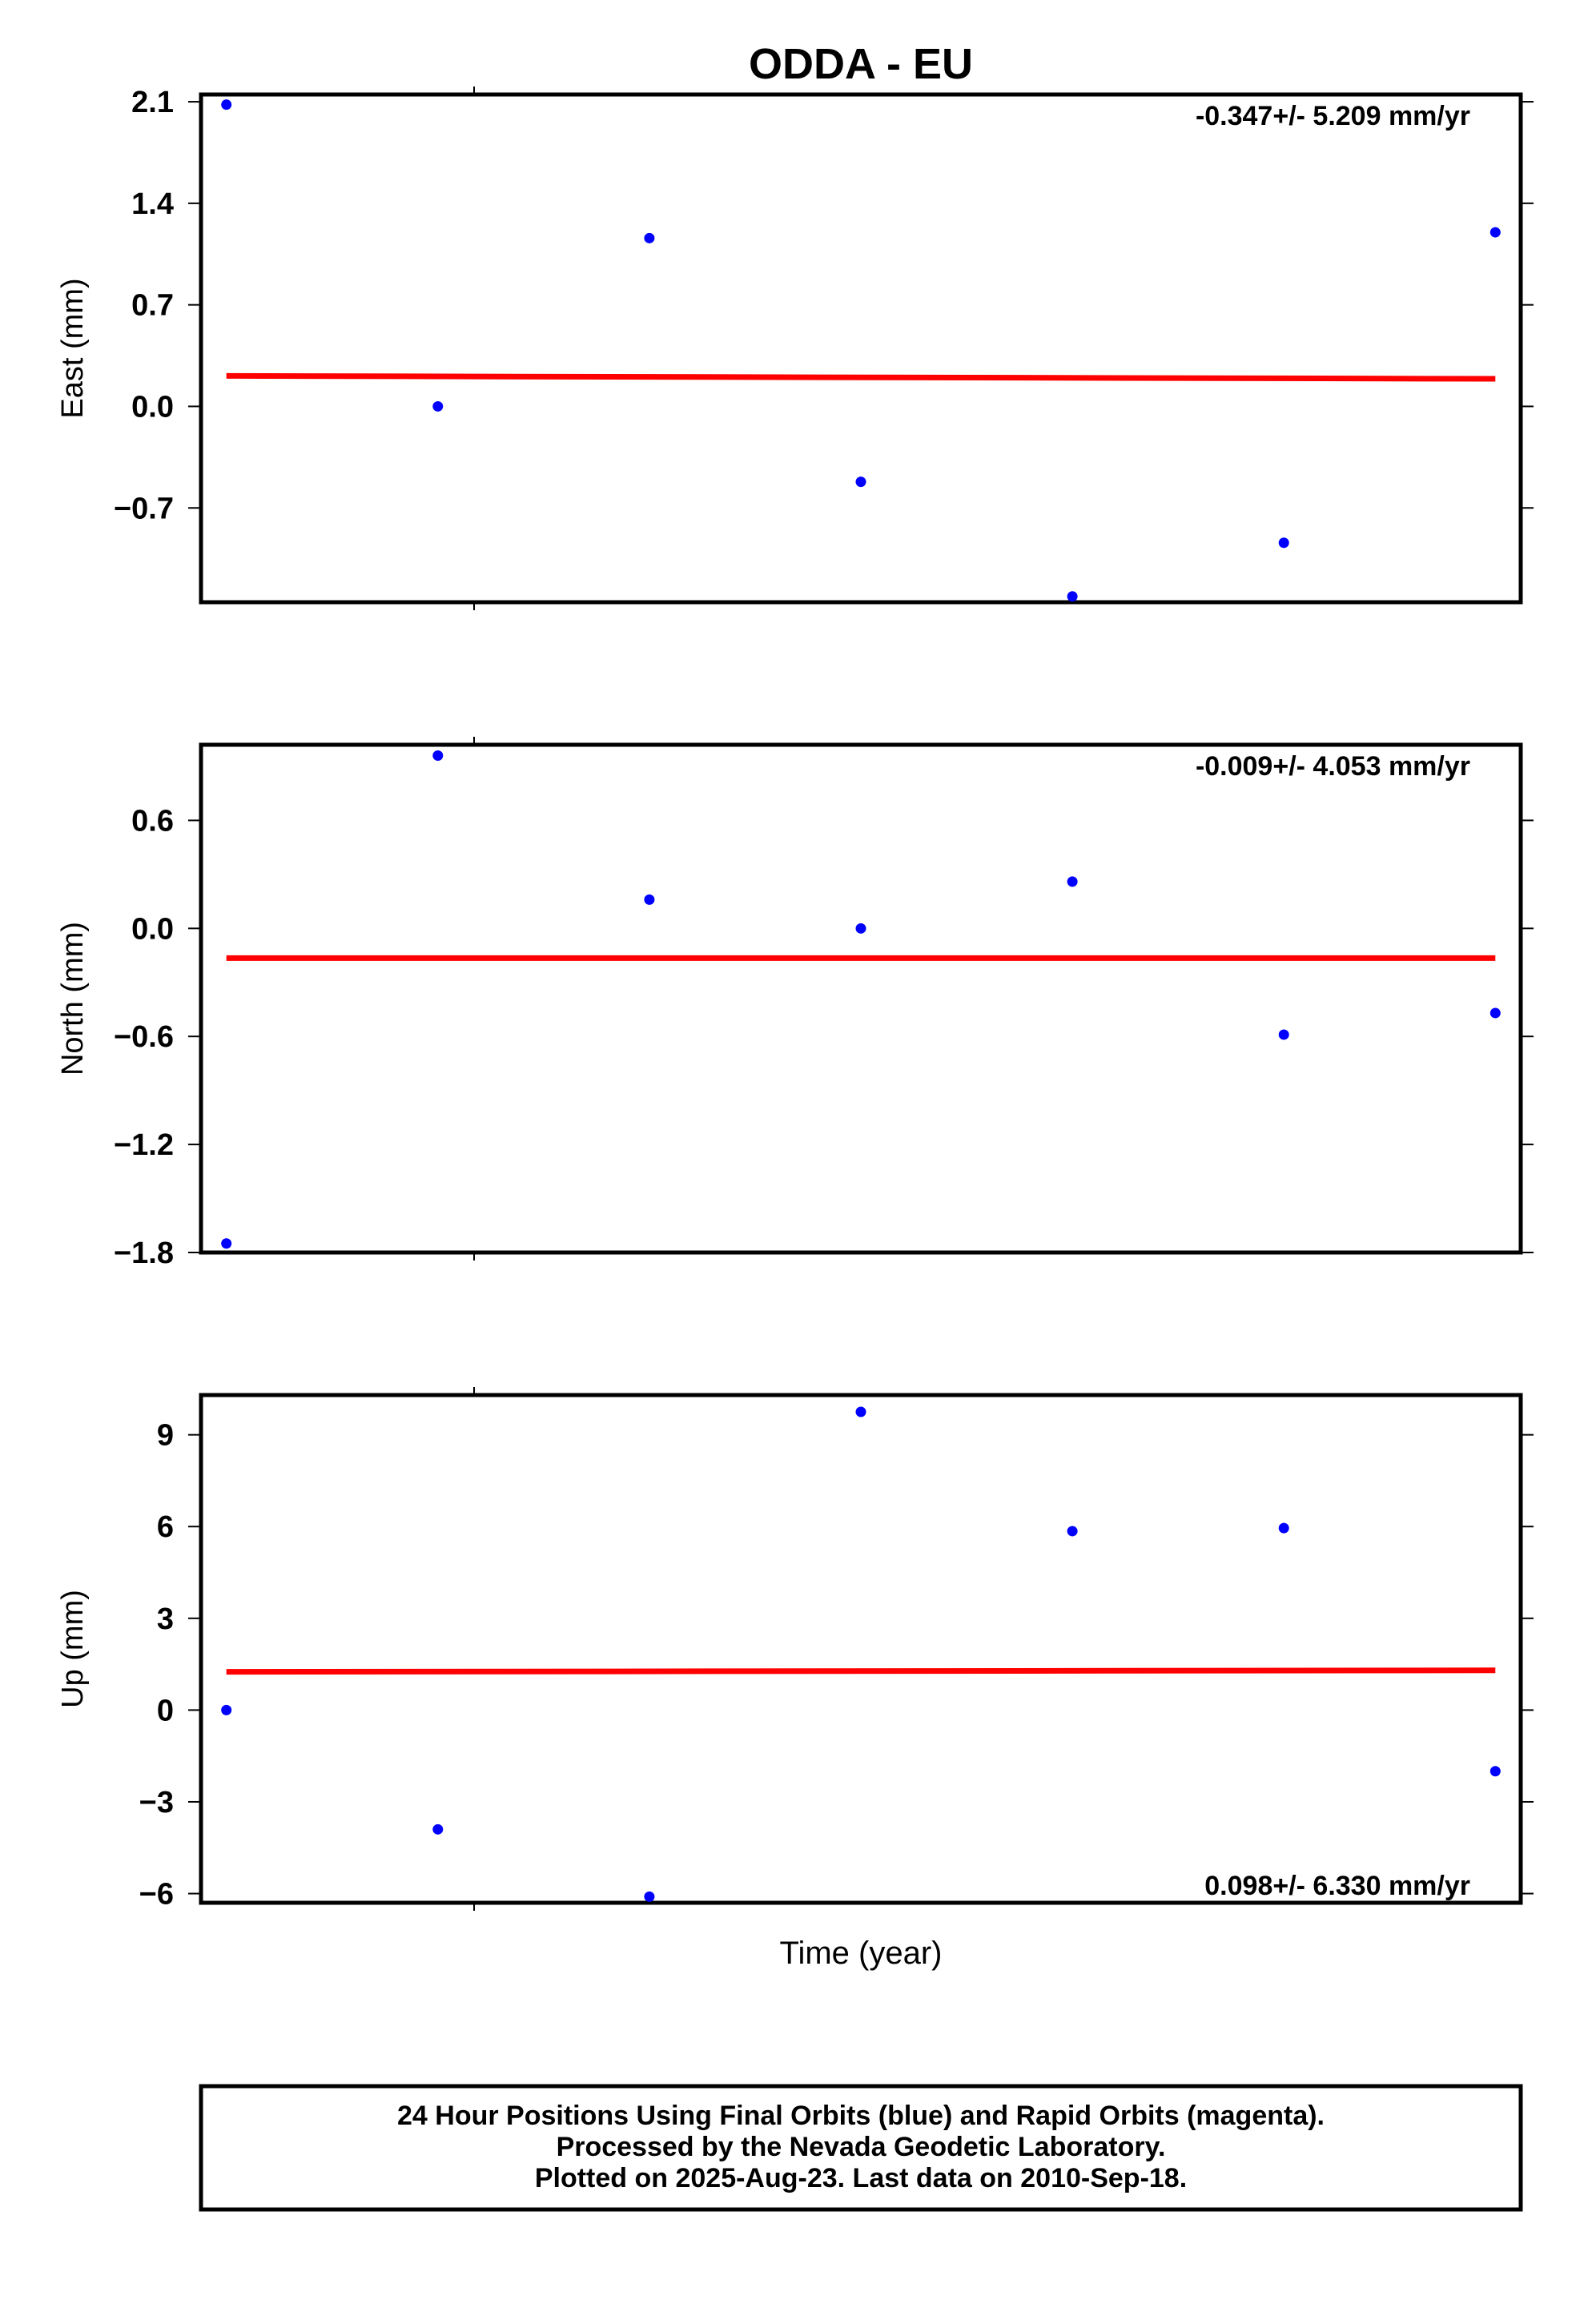  I want to click on north-ytick-label: 0.6, so click(153, 821).